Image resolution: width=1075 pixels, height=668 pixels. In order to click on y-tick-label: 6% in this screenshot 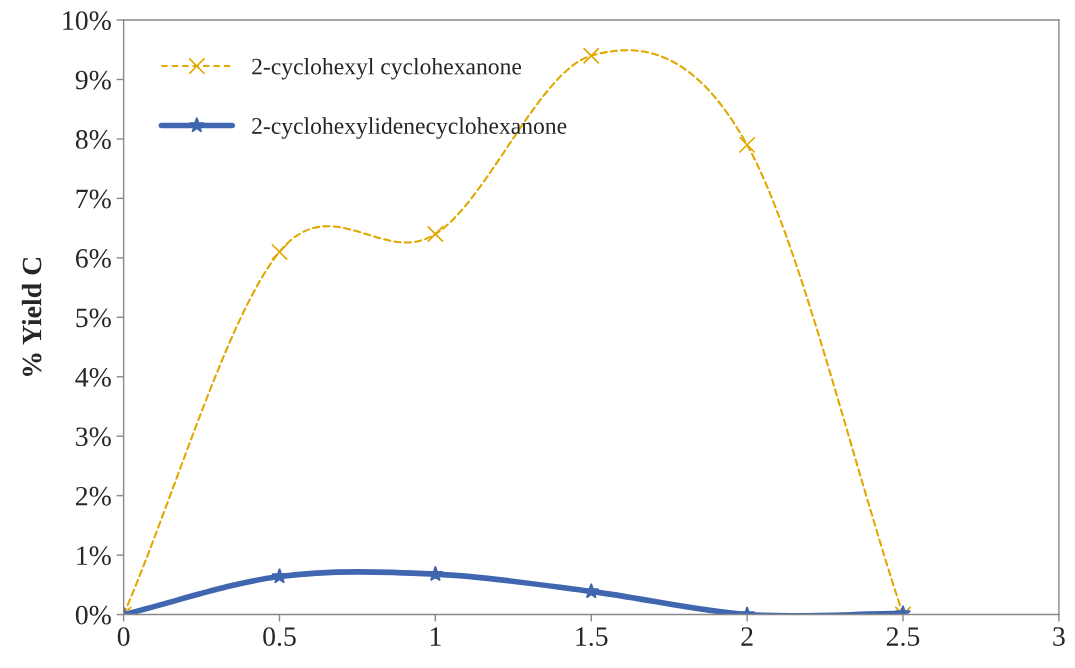, I will do `click(93, 258)`.